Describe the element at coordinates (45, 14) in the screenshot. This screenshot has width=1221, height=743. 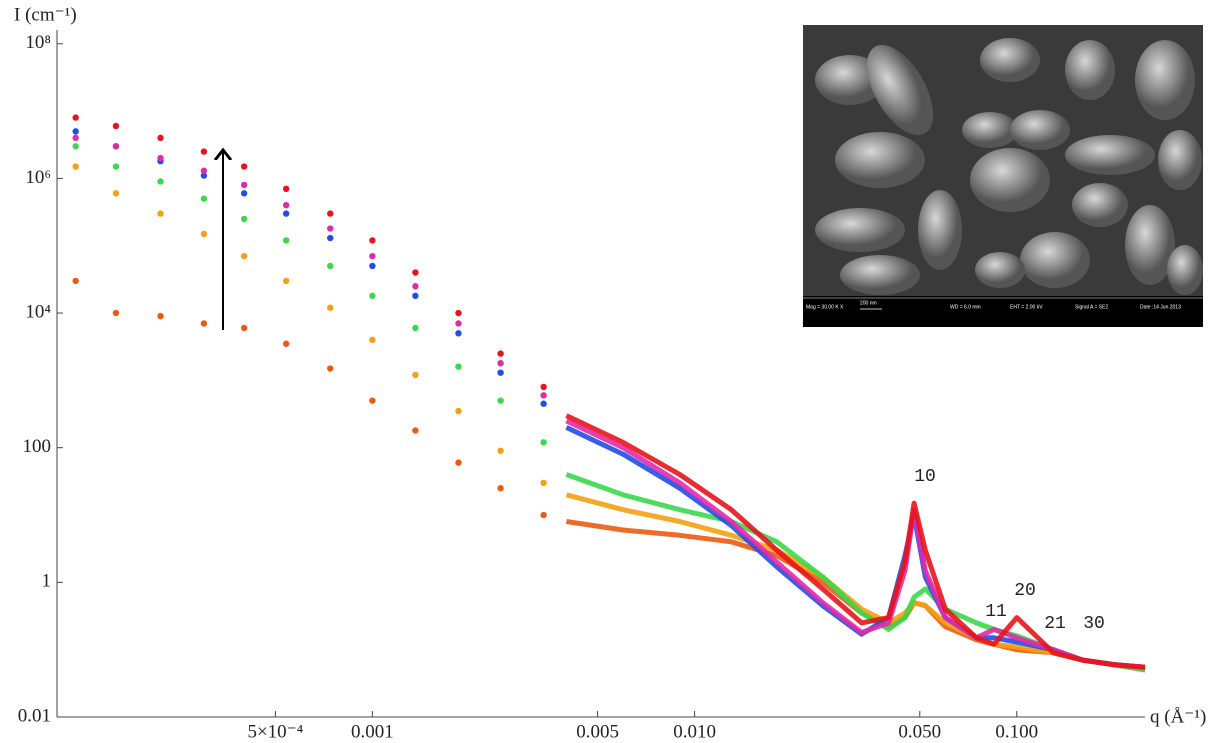
I see `y-axis-label: I (cm⁻¹)` at that location.